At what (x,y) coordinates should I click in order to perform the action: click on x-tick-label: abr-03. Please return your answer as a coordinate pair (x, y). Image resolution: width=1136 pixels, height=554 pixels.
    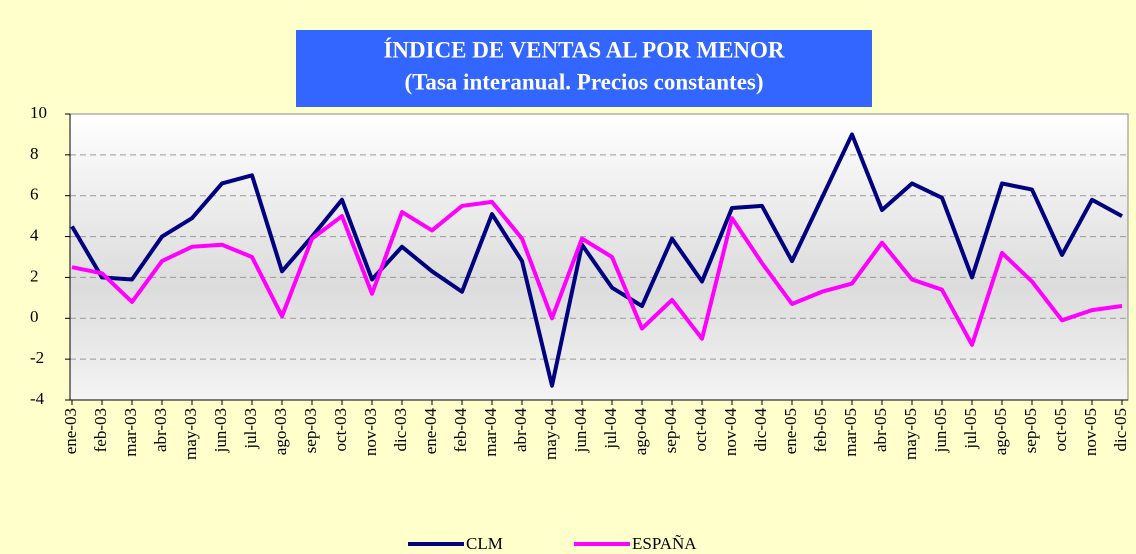
    Looking at the image, I should click on (160, 430).